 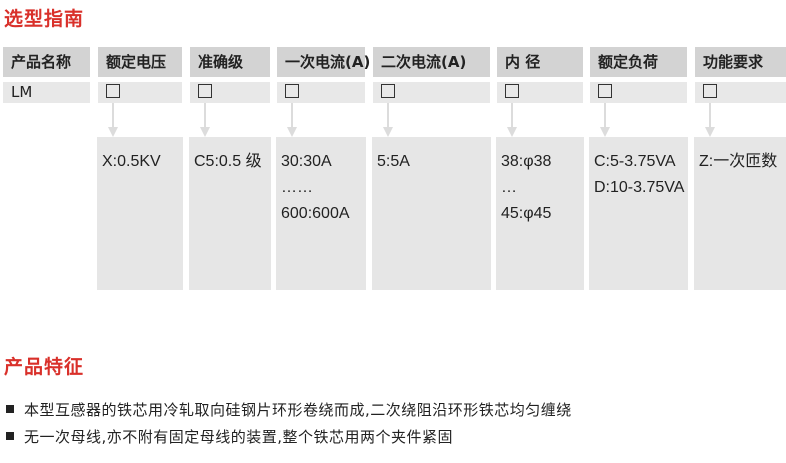 What do you see at coordinates (315, 213) in the screenshot?
I see `option-value: 600:600A` at bounding box center [315, 213].